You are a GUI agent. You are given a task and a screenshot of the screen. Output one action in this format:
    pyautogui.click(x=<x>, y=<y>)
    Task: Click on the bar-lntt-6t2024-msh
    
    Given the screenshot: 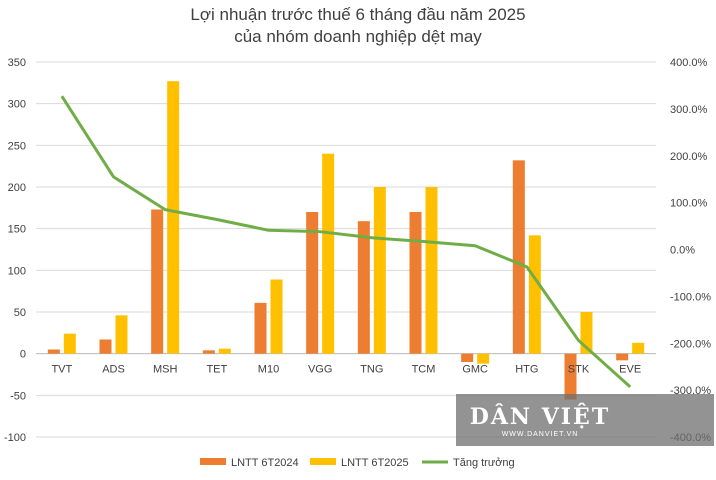 What is the action you would take?
    pyautogui.click(x=157, y=281)
    